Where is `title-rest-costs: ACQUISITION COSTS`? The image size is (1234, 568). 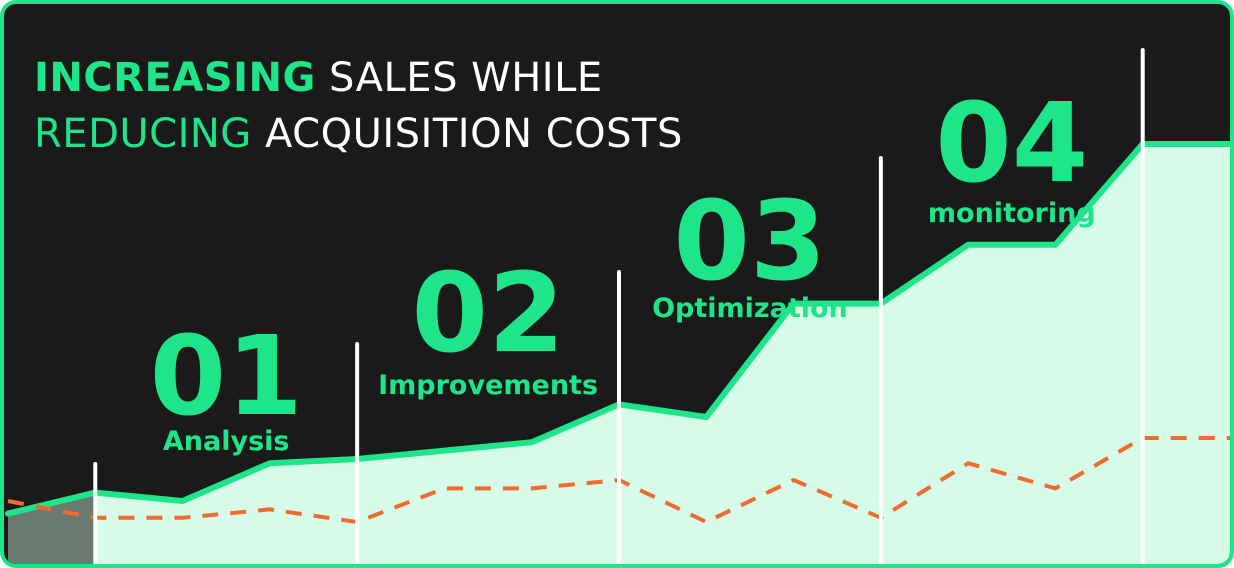
title-rest-costs: ACQUISITION COSTS is located at coordinates (467, 134).